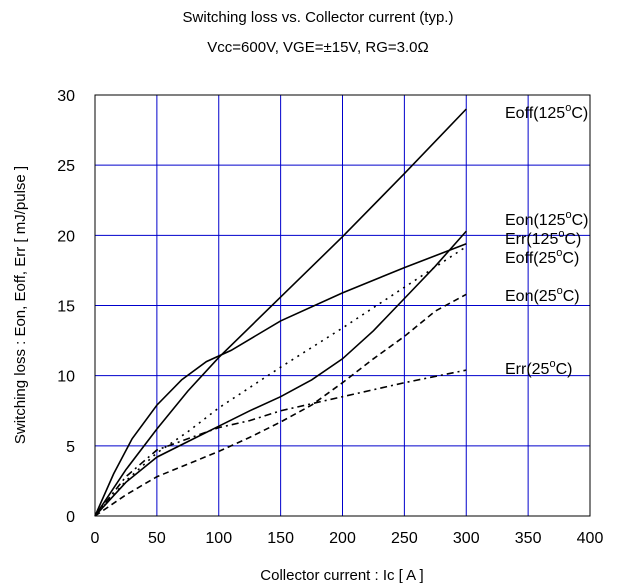 This screenshot has height=586, width=625. Describe the element at coordinates (95, 538) in the screenshot. I see `x-tick-label: 0` at that location.